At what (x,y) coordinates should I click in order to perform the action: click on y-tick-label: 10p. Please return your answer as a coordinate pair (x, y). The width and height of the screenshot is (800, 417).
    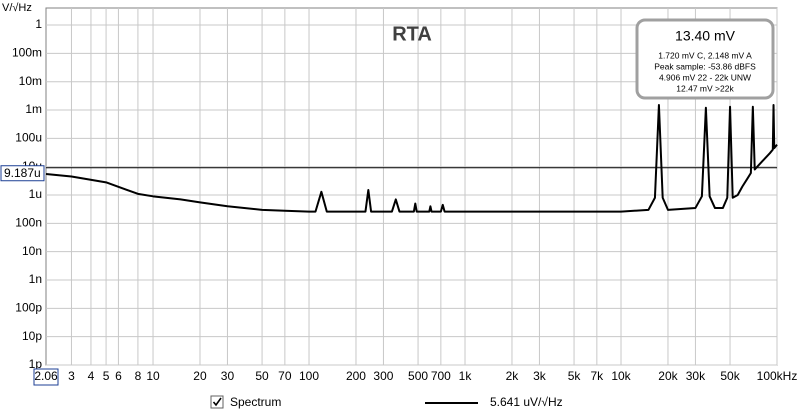
    Looking at the image, I should click on (32, 336).